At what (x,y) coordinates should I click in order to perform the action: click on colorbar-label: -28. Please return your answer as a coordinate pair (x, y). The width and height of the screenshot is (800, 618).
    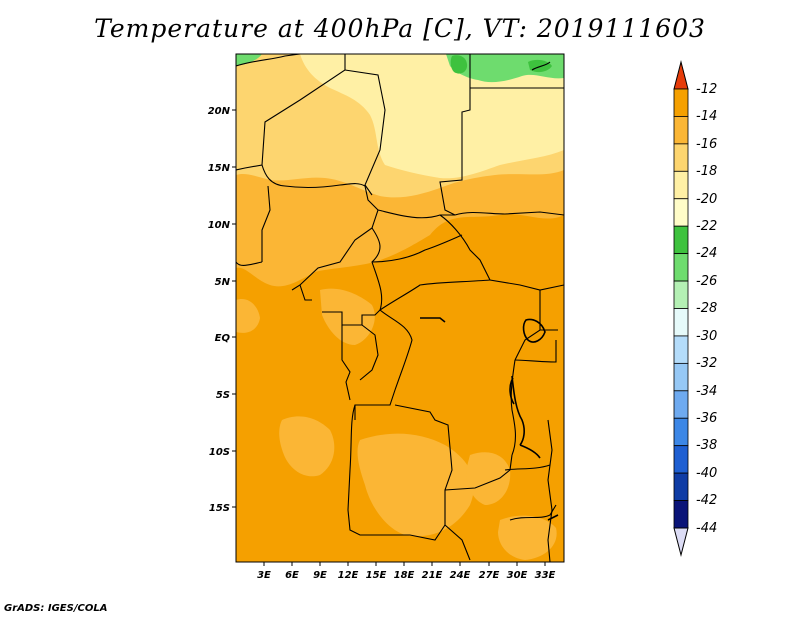
    Looking at the image, I should click on (706, 308).